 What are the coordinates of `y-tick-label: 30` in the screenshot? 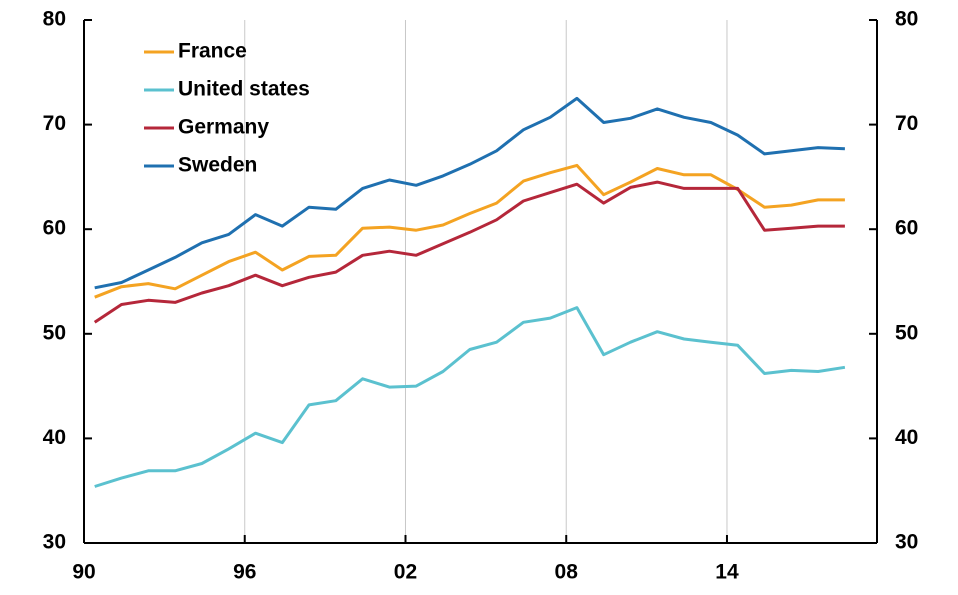 It's located at (54, 542).